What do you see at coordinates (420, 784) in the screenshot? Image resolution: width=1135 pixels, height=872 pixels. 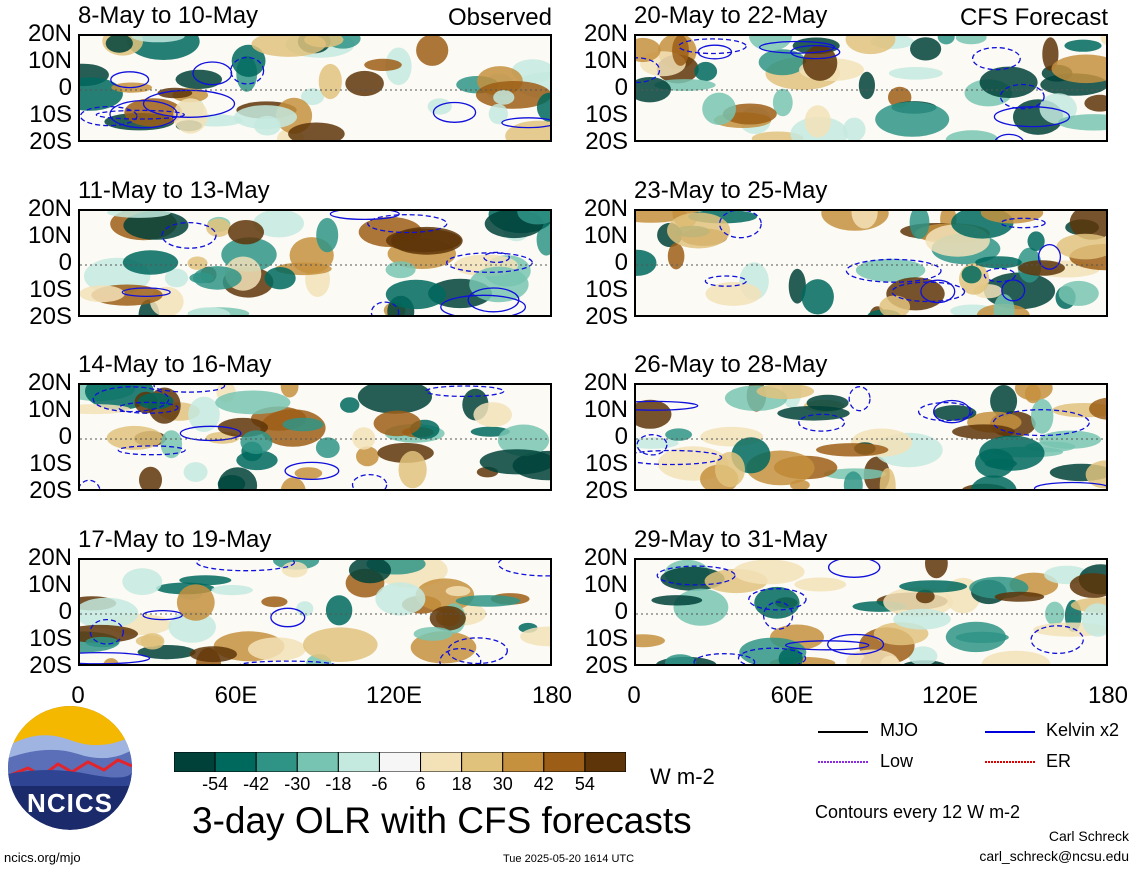 I see `colorbar-tick-label: 6` at bounding box center [420, 784].